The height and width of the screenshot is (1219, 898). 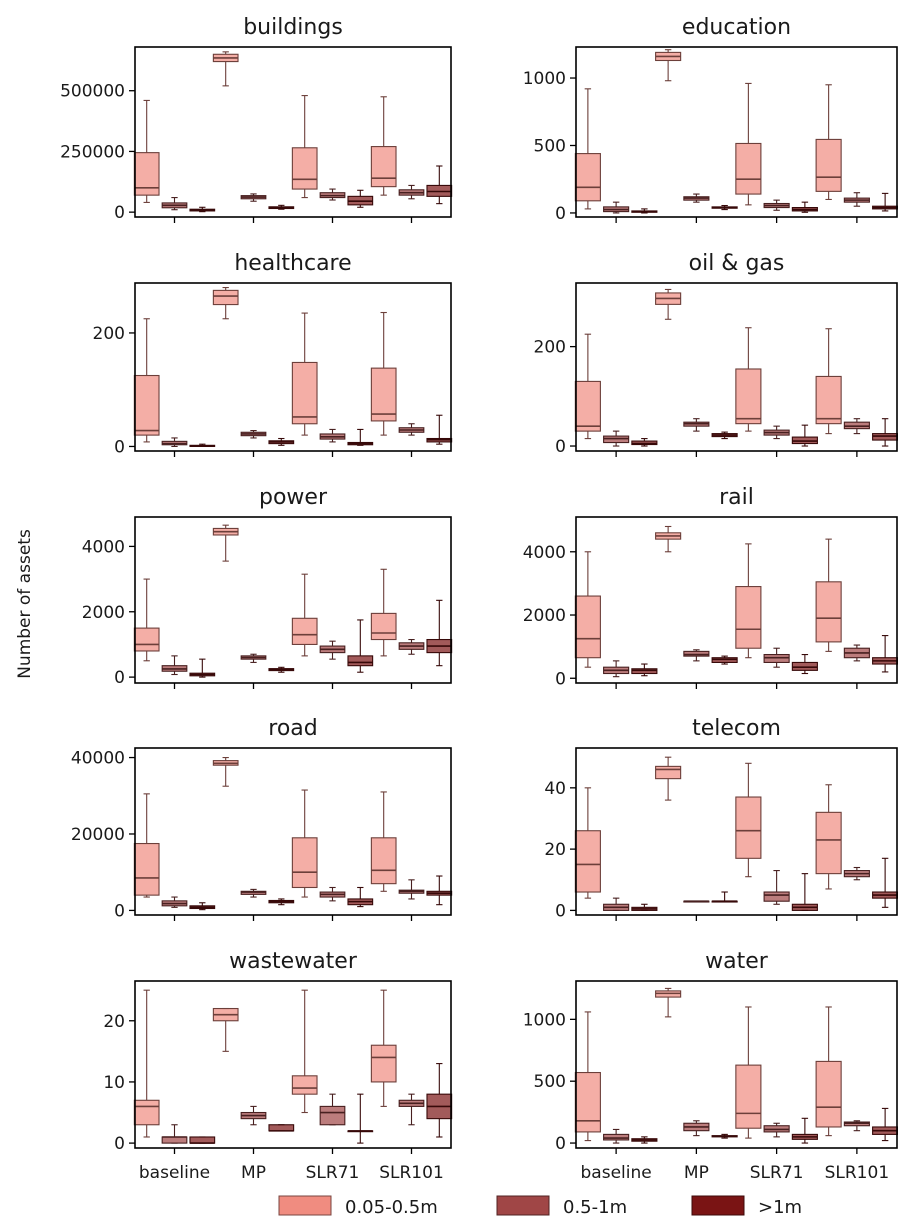 What do you see at coordinates (595, 1207) in the screenshot?
I see `legend-label: 0.5-1m` at bounding box center [595, 1207].